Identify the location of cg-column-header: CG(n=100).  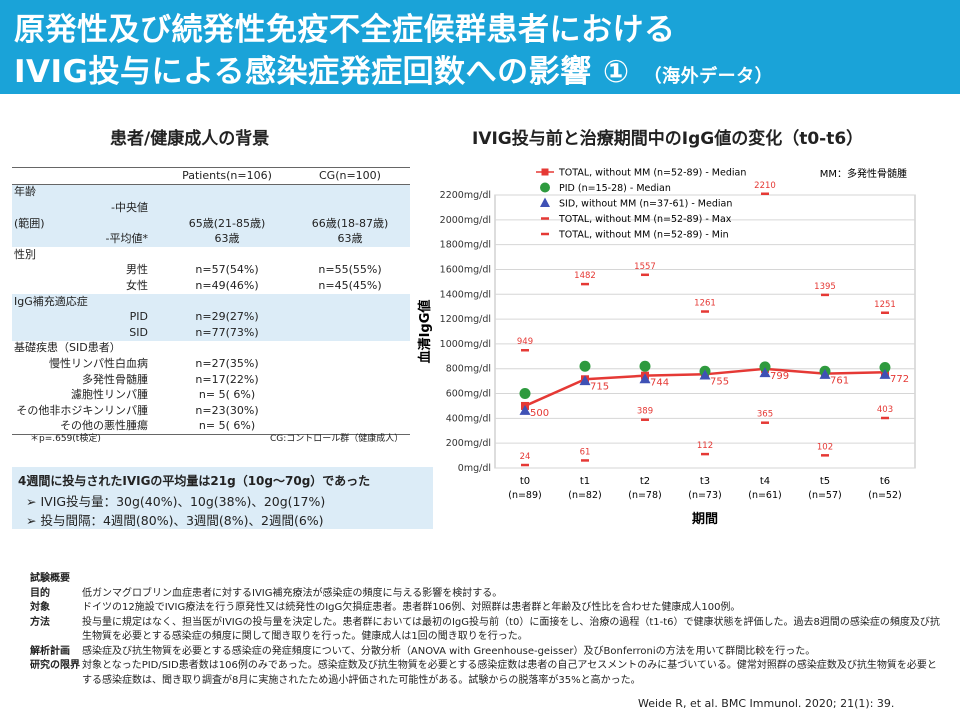
(350, 176).